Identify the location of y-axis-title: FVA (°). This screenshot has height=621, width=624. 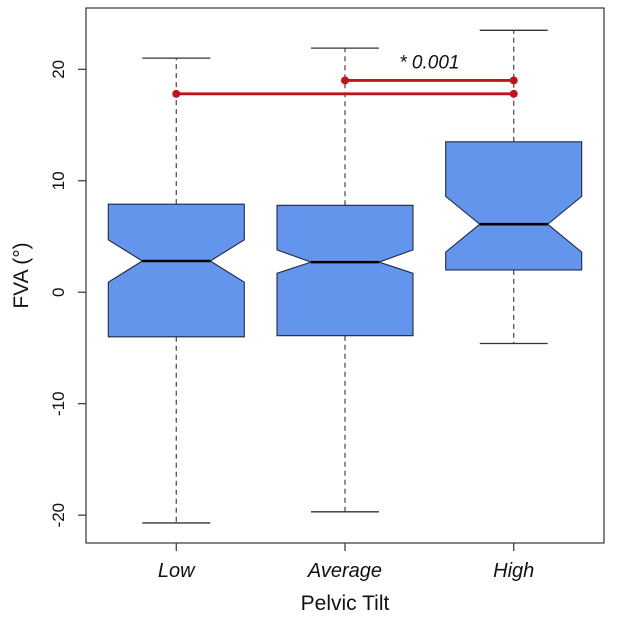
(21, 275).